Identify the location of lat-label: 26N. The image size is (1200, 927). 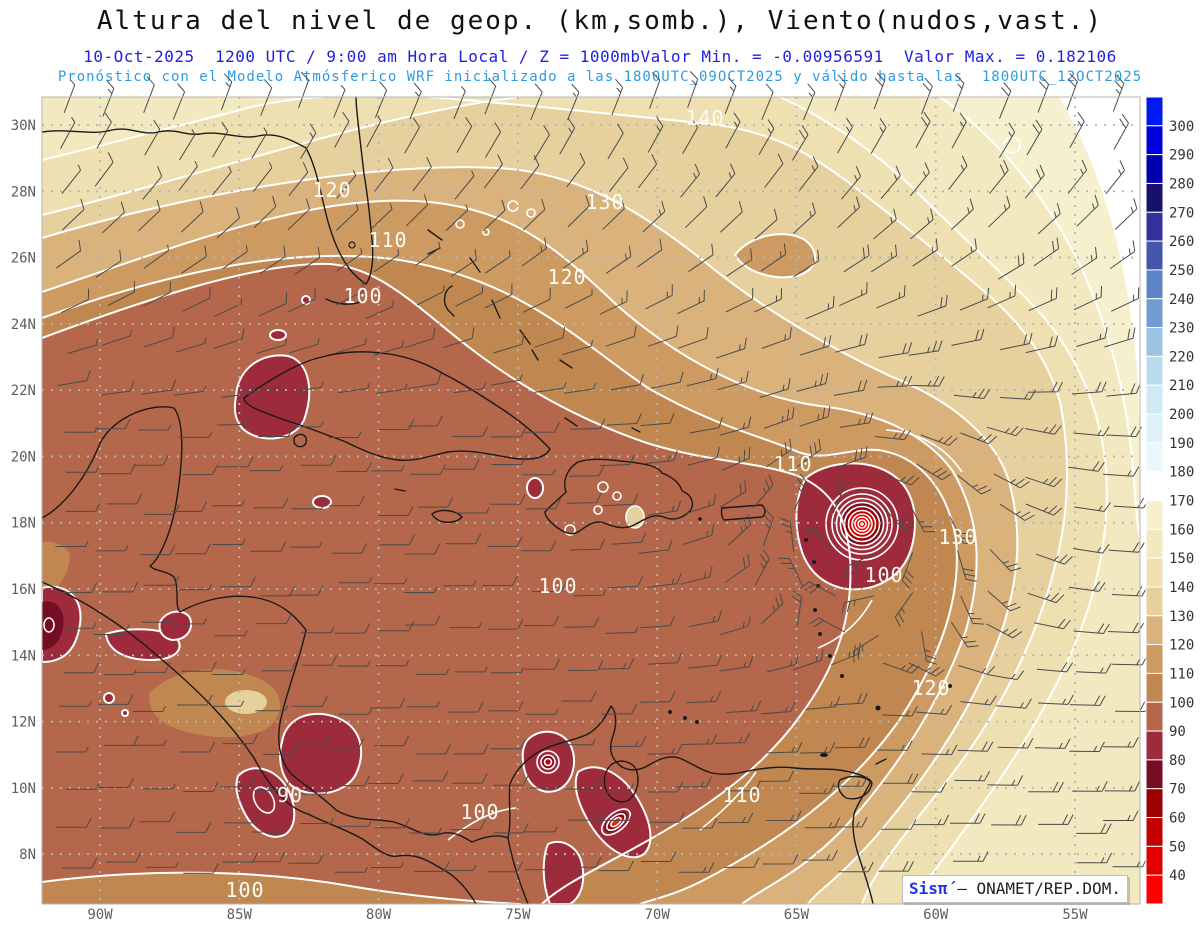
(23, 259).